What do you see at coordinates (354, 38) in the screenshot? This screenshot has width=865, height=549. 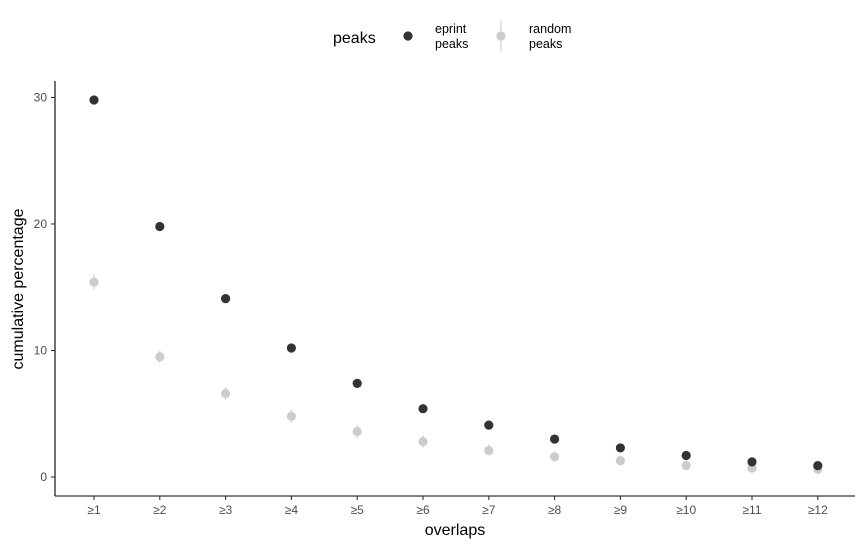 I see `legend-title: peaks` at bounding box center [354, 38].